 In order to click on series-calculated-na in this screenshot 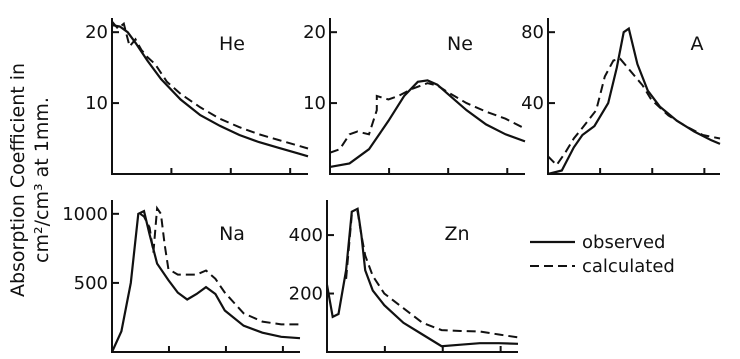, I will do `click(219, 265)`.